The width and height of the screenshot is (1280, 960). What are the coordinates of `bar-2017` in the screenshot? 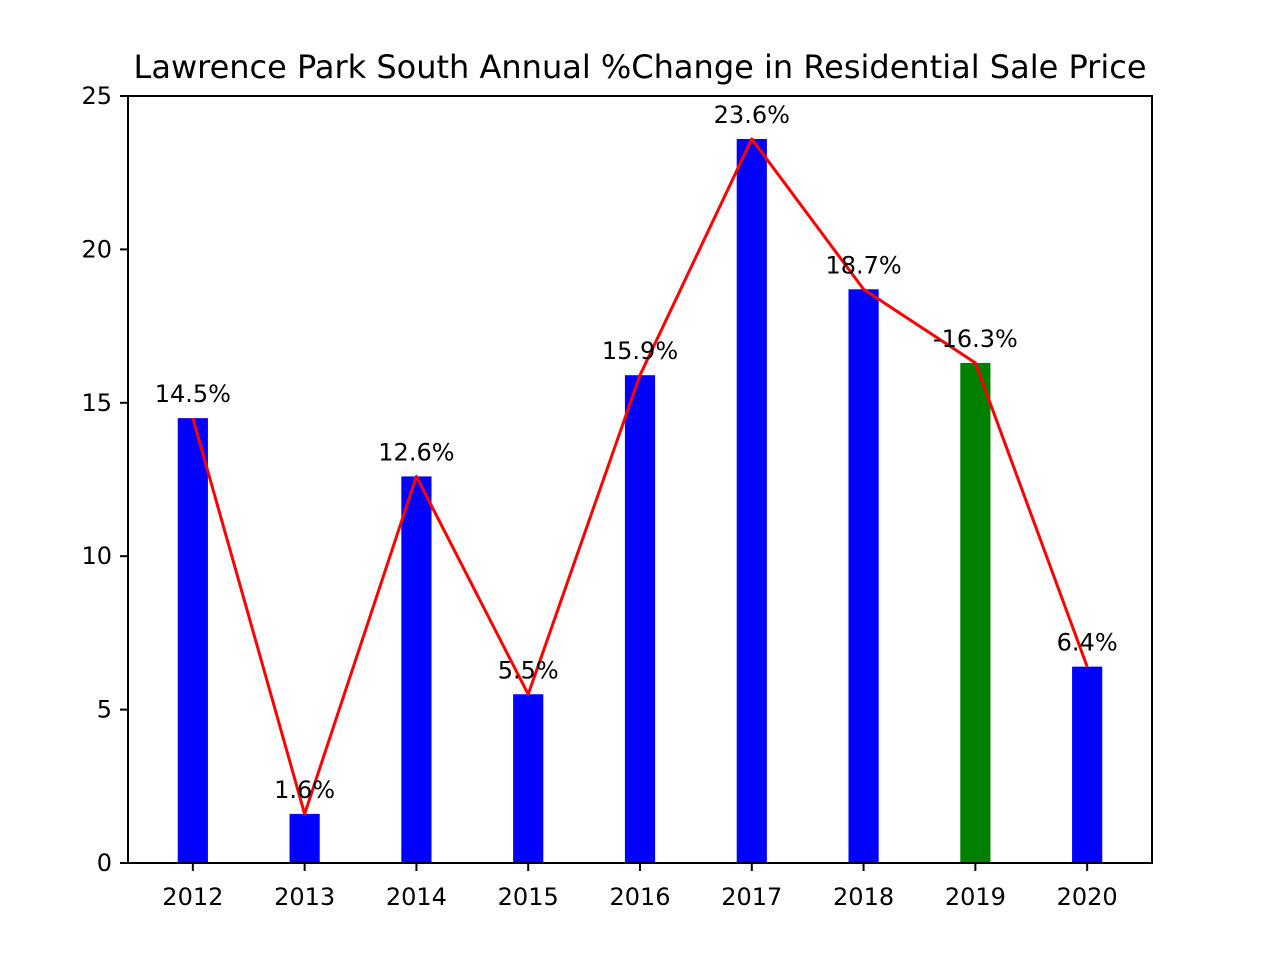 It's located at (751, 500).